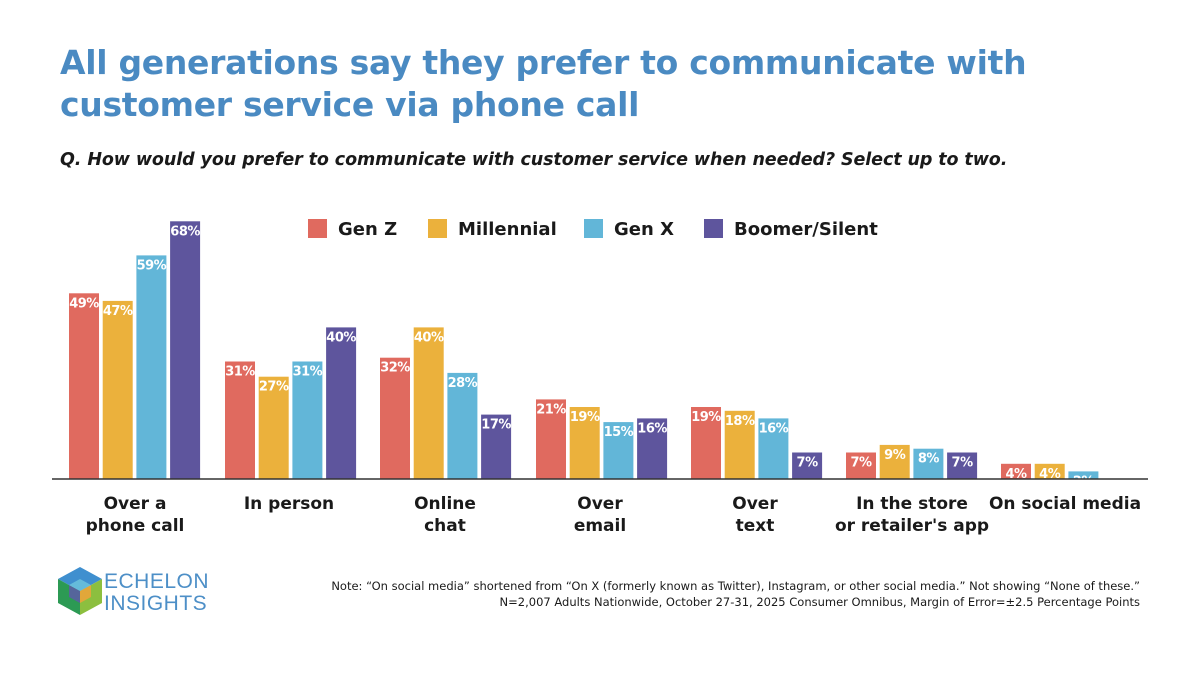 The width and height of the screenshot is (1200, 675). Describe the element at coordinates (118, 311) in the screenshot. I see `bar-value-label: 47%` at that location.